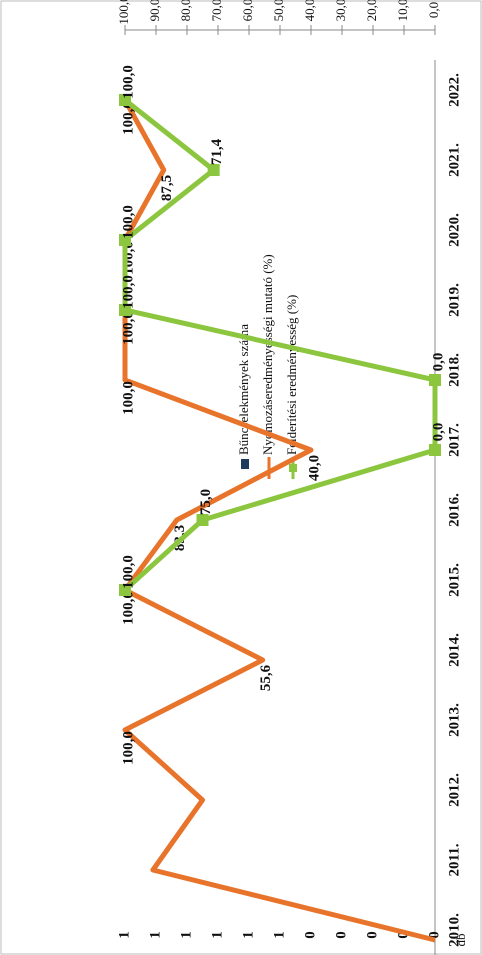 The height and width of the screenshot is (955, 482). What do you see at coordinates (243, 389) in the screenshot?
I see `legend-label: Bűncselekmények száma` at bounding box center [243, 389].